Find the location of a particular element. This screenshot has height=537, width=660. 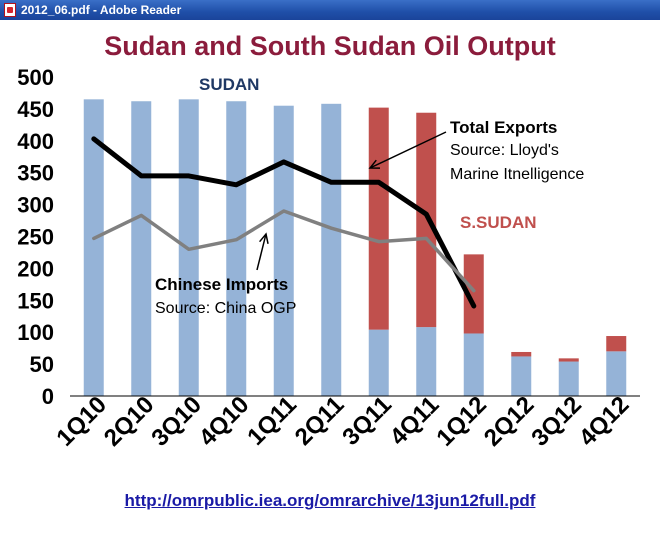

x-tick-label: 3Q10 is located at coordinates (176, 421).